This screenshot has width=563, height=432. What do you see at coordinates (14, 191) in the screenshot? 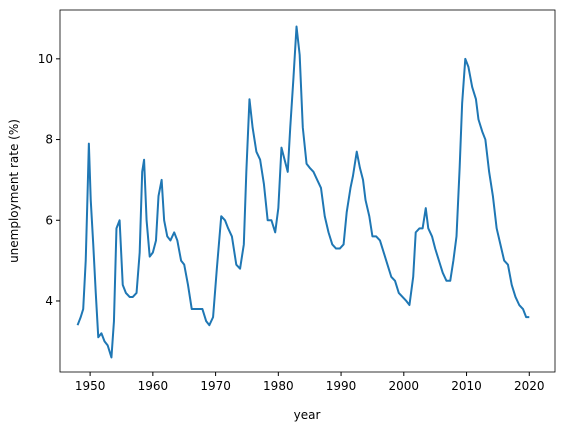
I see `y-axis-label: unemployment rate (%)` at bounding box center [14, 191].